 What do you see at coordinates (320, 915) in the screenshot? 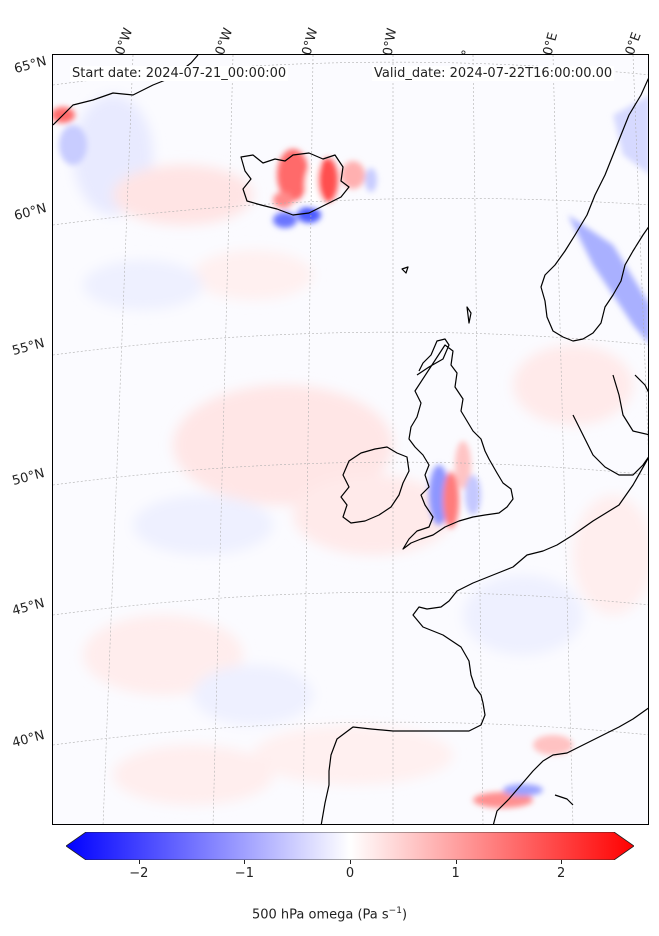
I see `colorbar-label-main: 500 hPa omega (Pa s` at bounding box center [320, 915].